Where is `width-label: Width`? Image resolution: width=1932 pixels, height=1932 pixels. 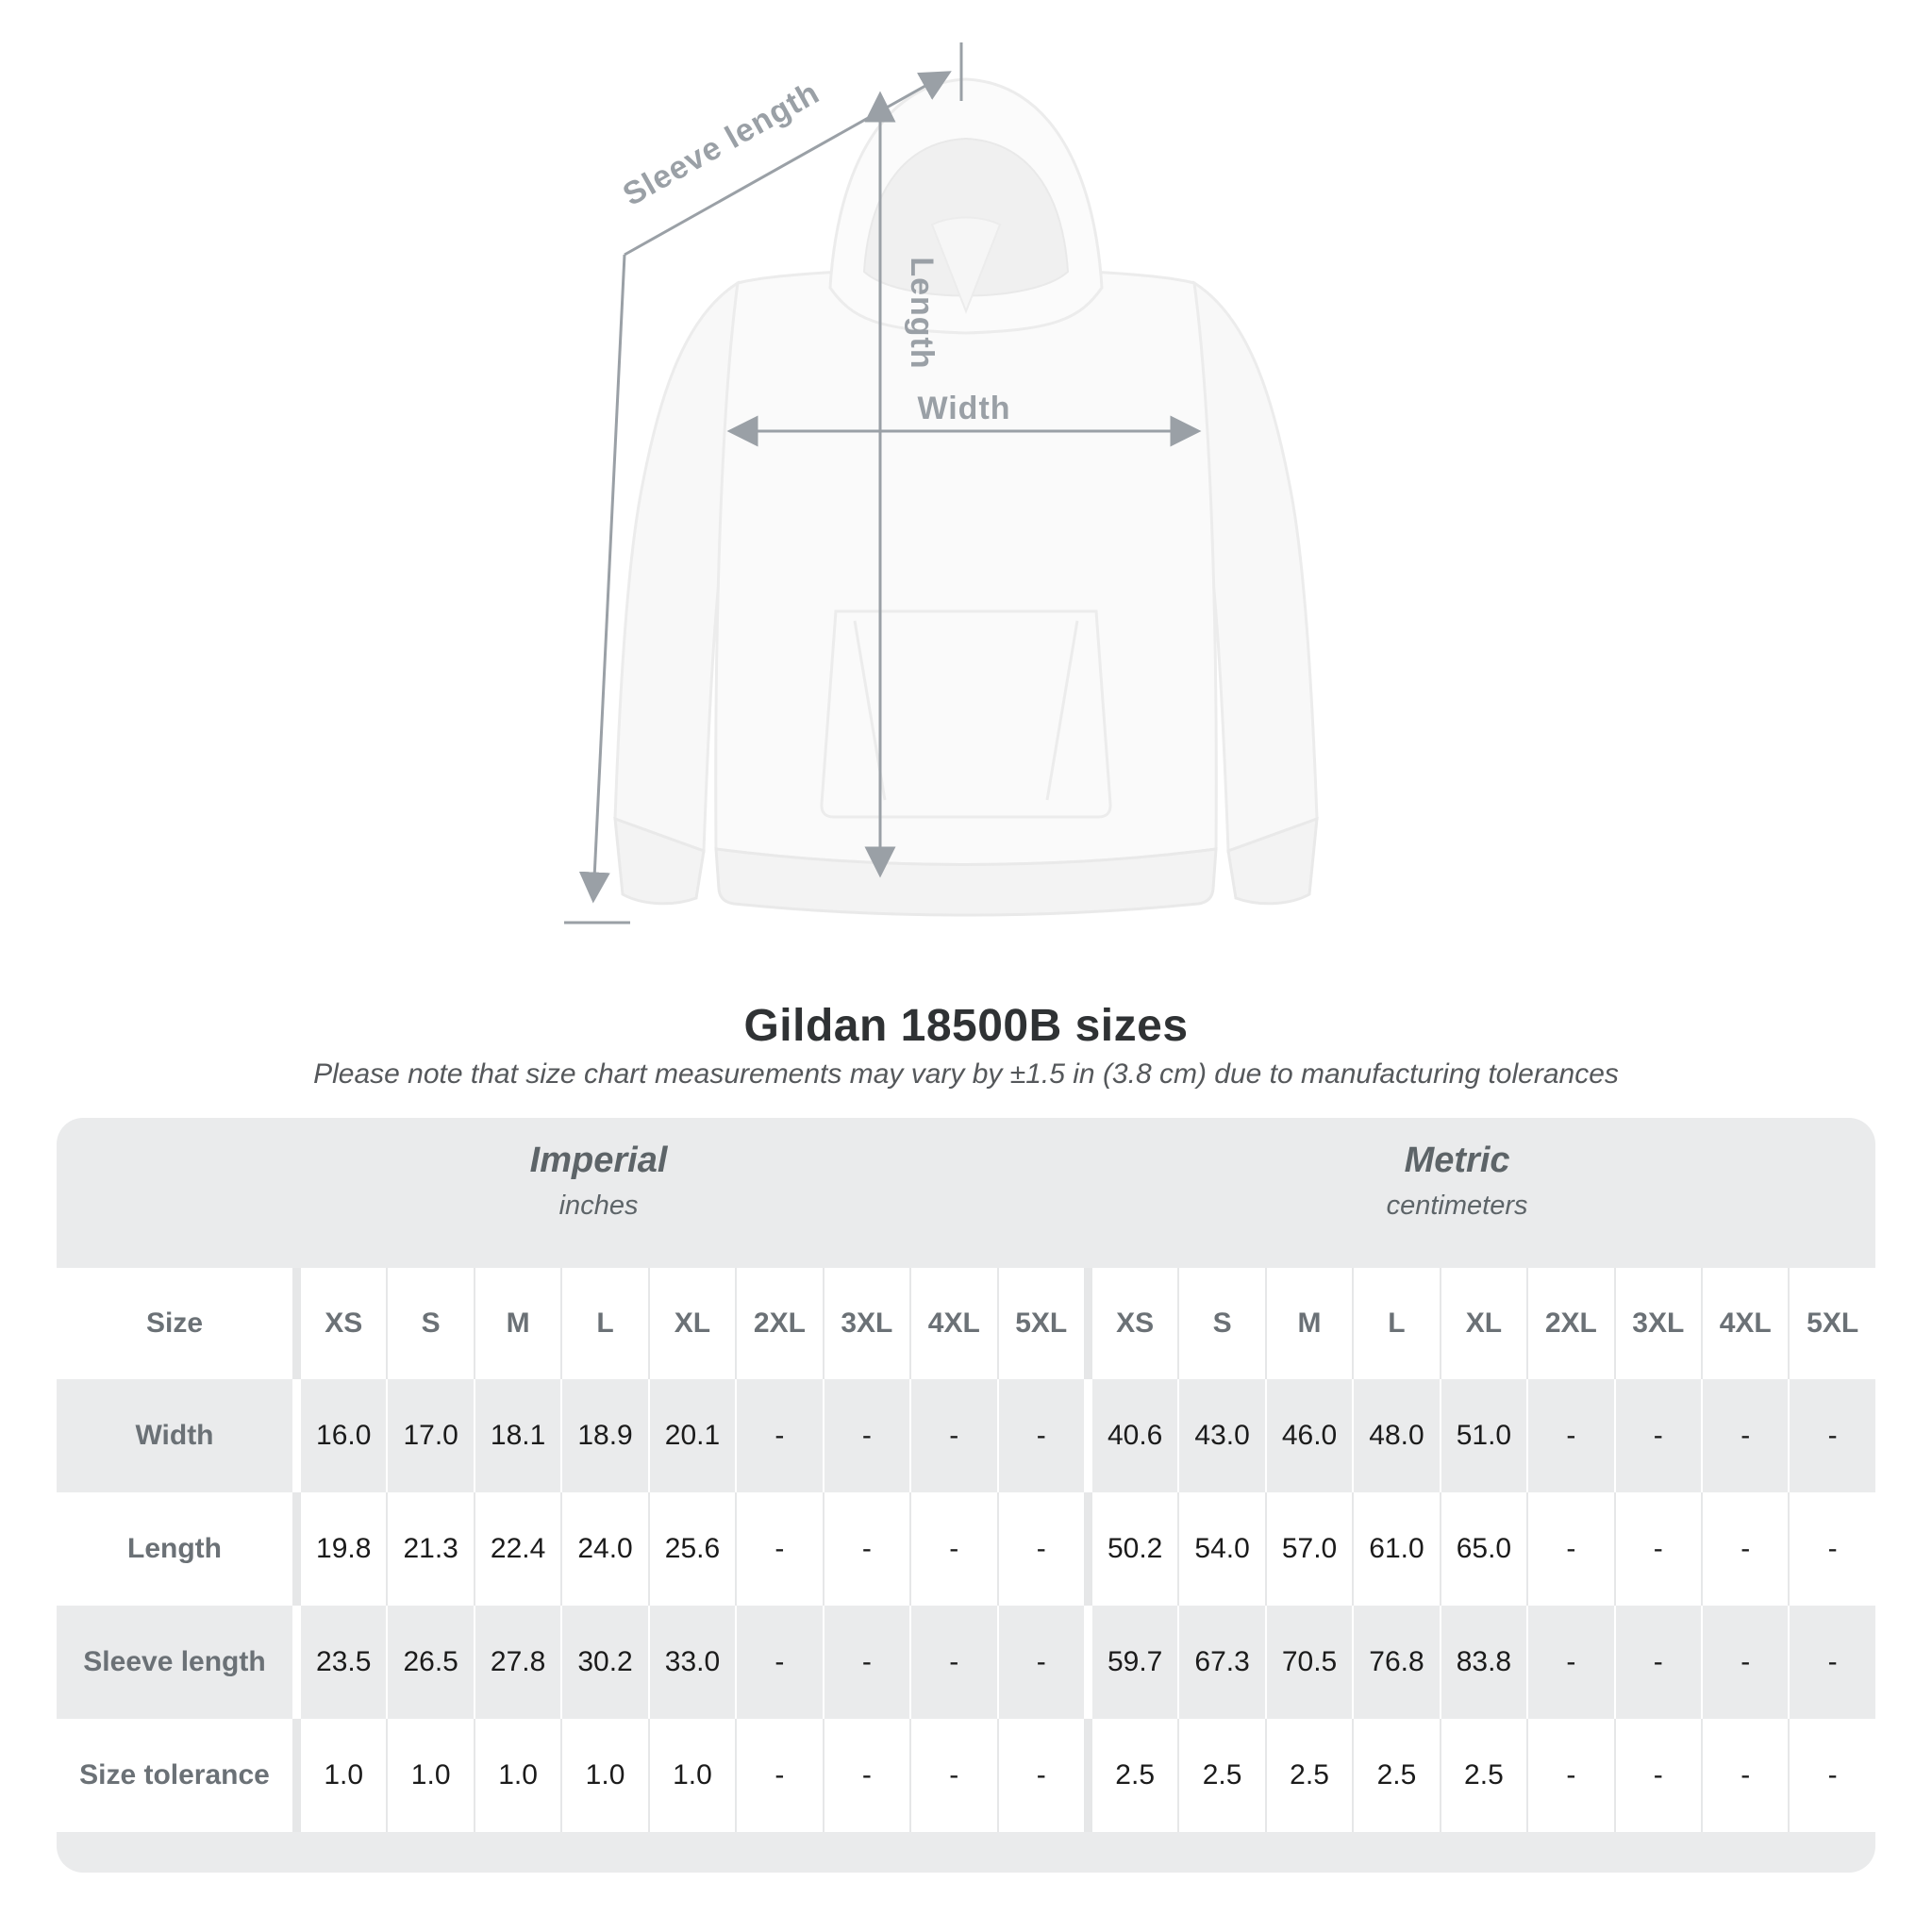 width-label: Width is located at coordinates (964, 409).